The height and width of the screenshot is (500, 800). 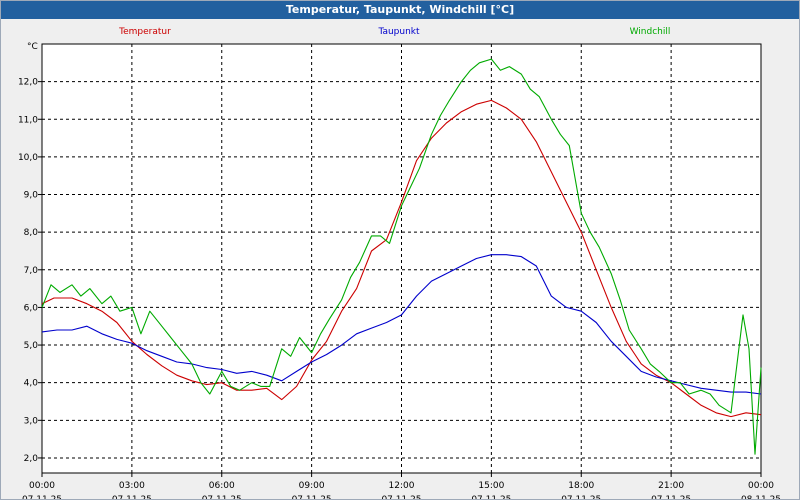 I want to click on legend-entry-temperatur: Temperatur, so click(x=144, y=32).